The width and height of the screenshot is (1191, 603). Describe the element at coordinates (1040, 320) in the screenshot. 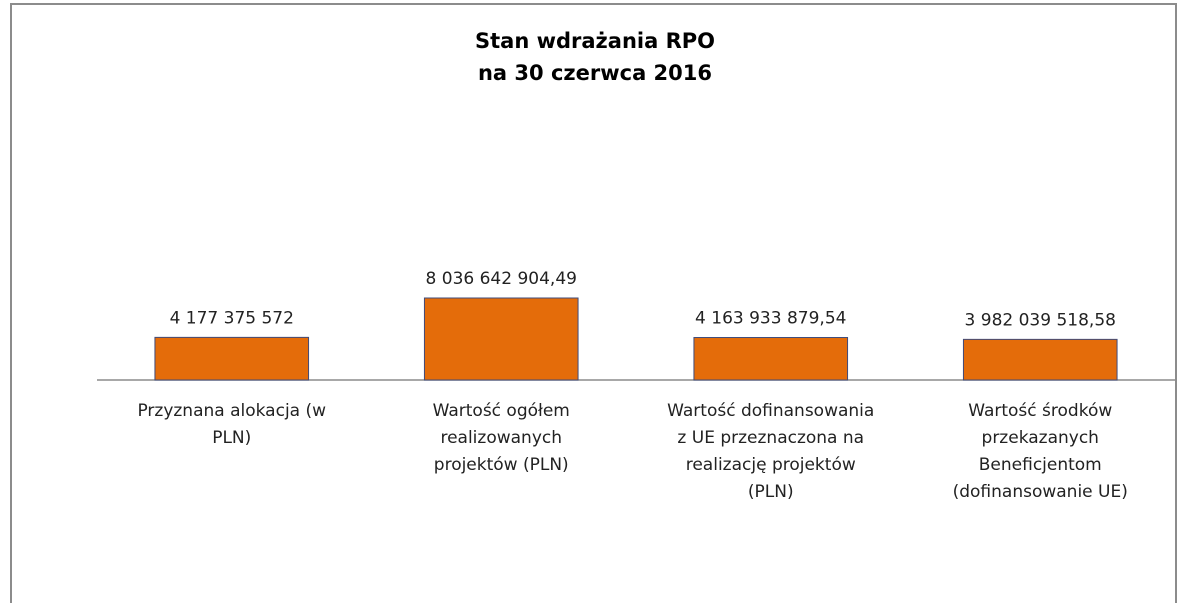

I see `value-label: 3 982 039 518,58` at that location.